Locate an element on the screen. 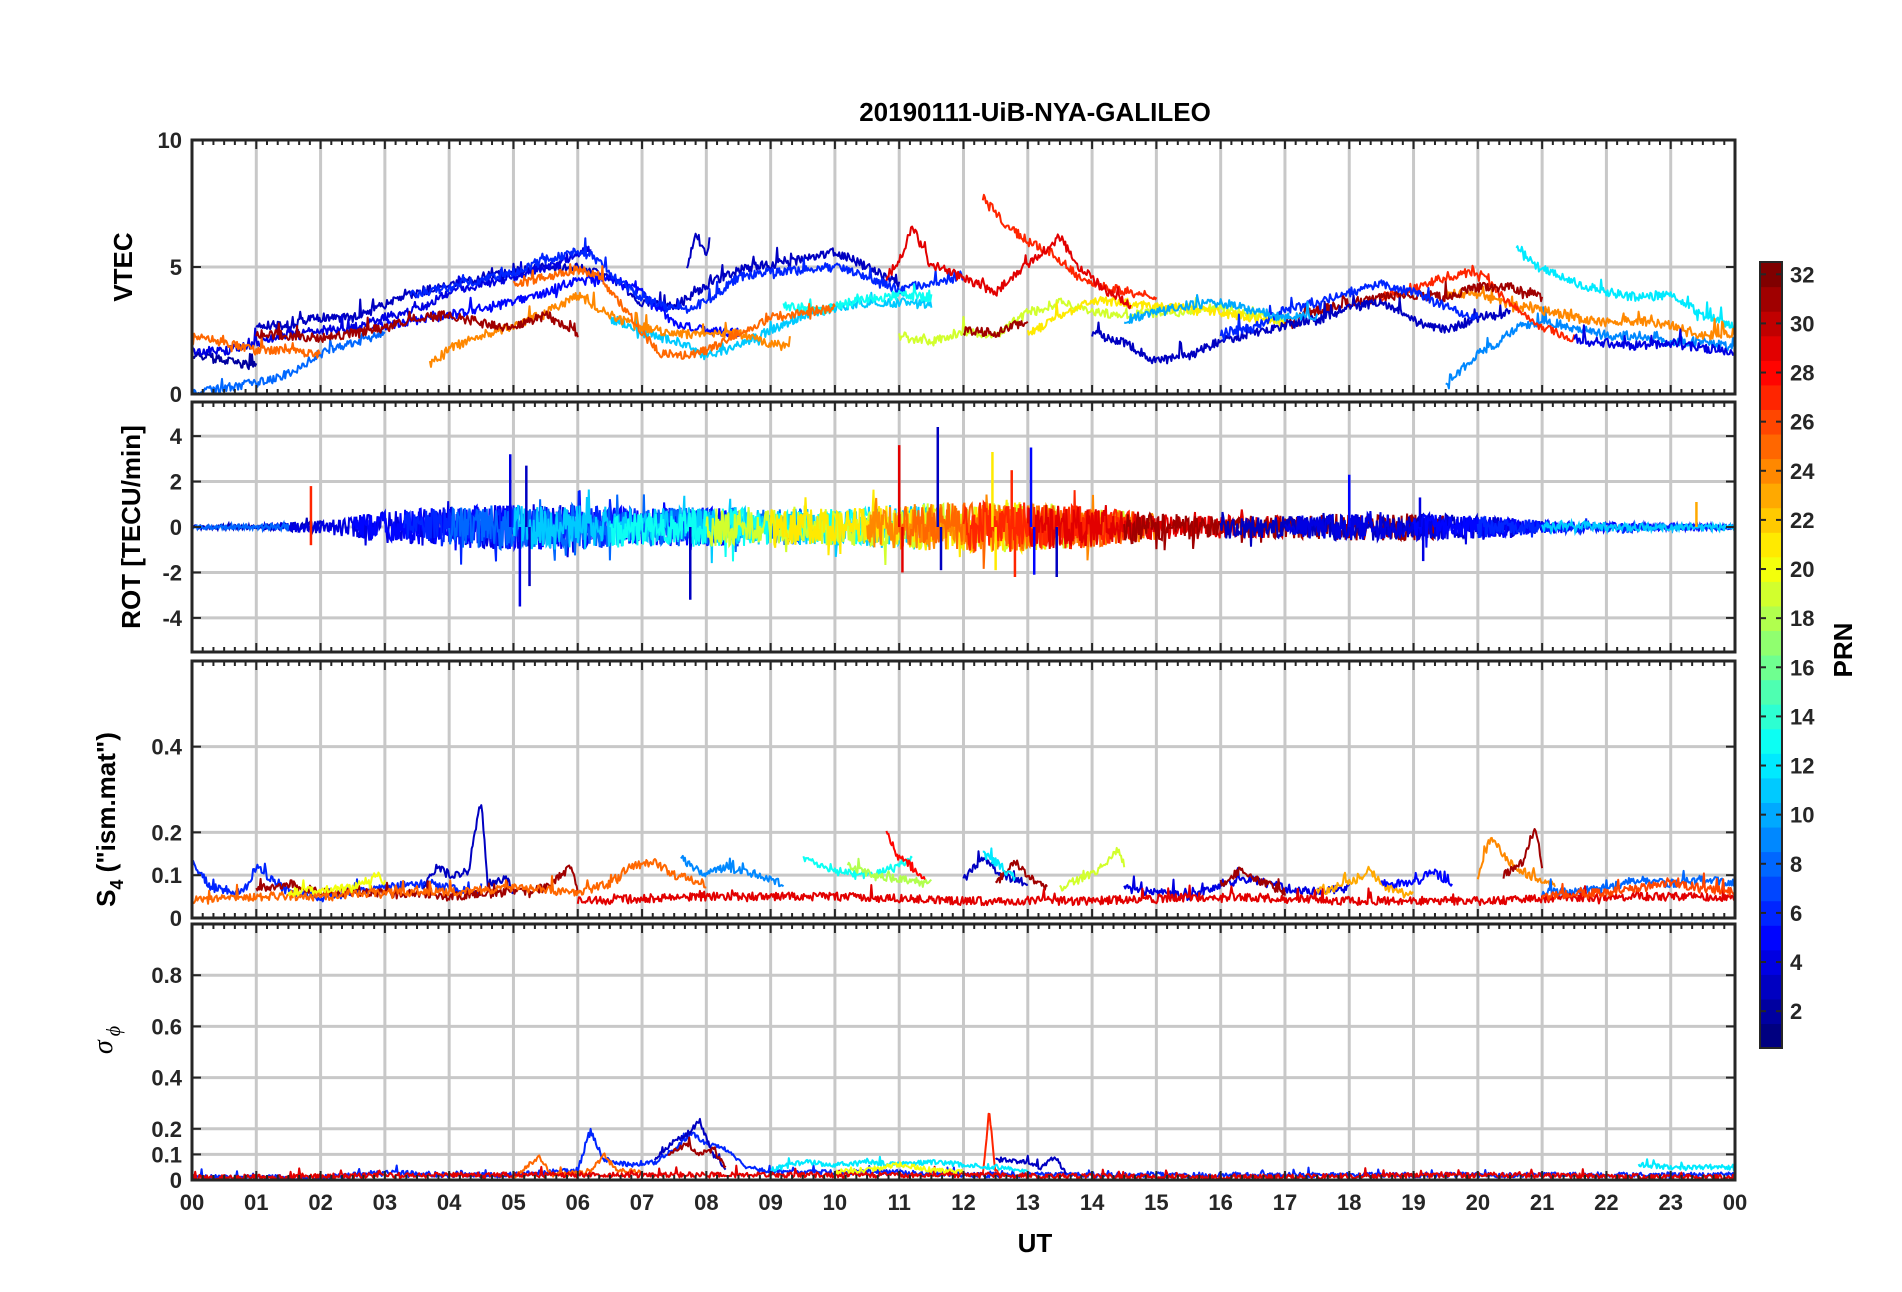 The width and height of the screenshot is (1902, 1292). colorbar-tick-label: 2 is located at coordinates (1796, 1011).